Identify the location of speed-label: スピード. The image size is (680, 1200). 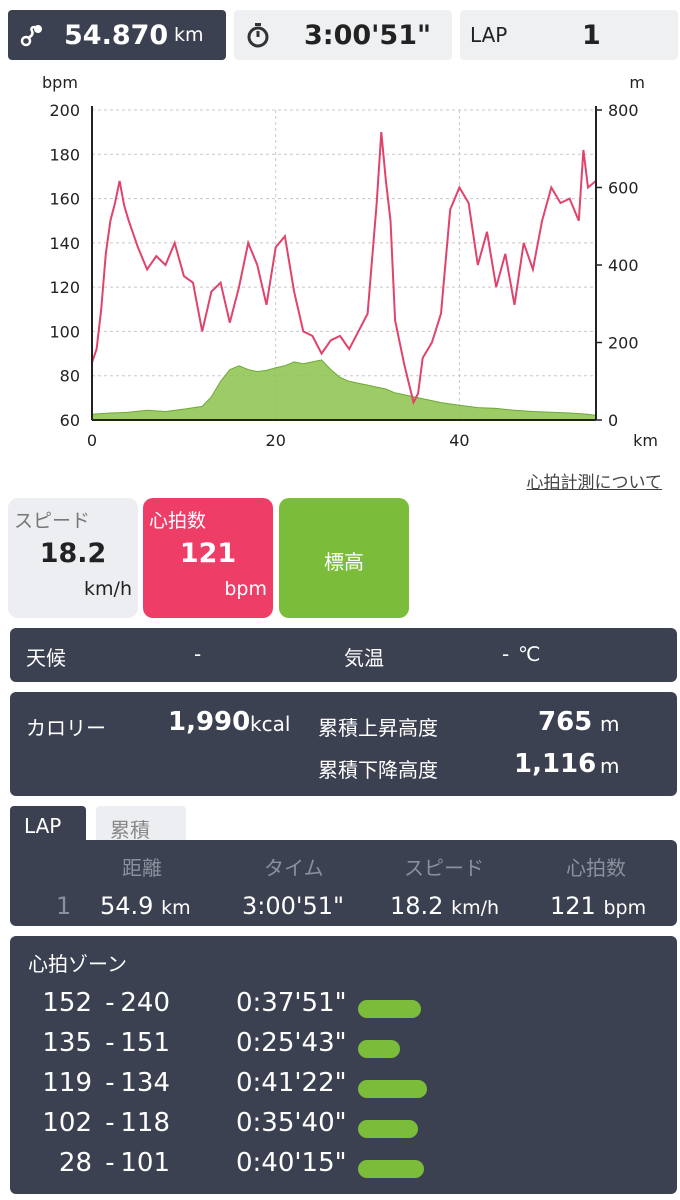
(52, 521).